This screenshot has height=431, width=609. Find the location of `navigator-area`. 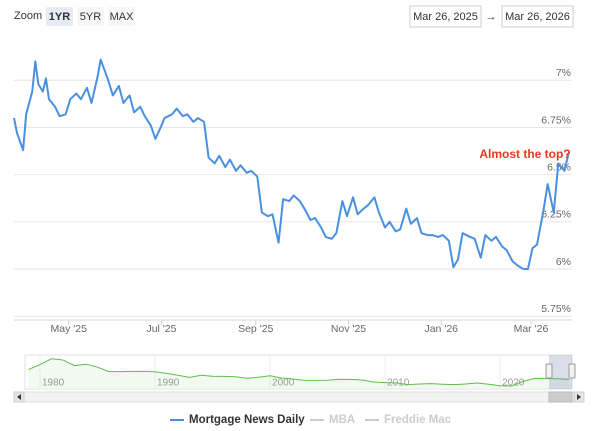

navigator-area is located at coordinates (299, 373).